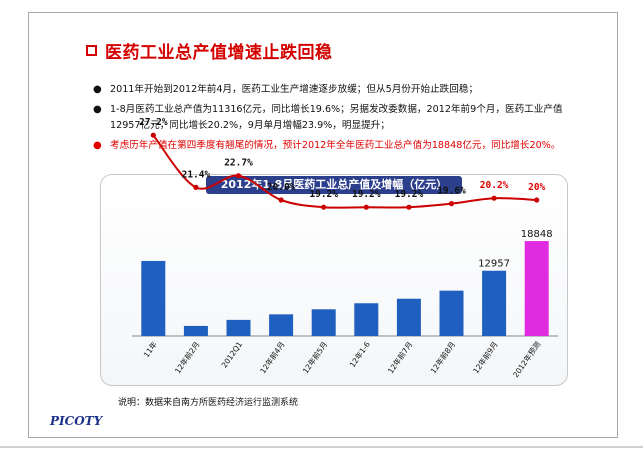 This screenshot has height=454, width=643. Describe the element at coordinates (484, 357) in the screenshot. I see `x-tick-label: 12年前9月` at that location.